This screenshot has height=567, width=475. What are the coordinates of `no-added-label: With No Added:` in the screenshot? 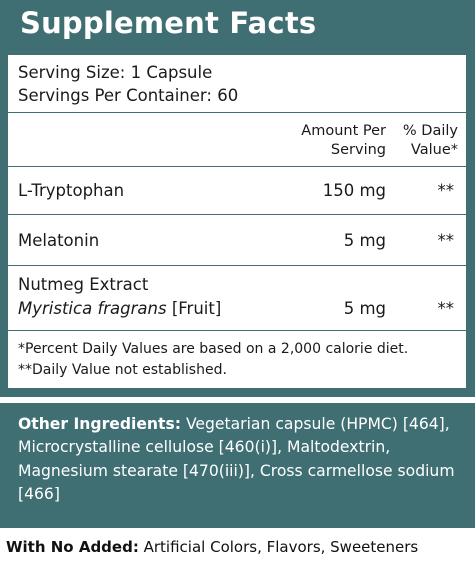 It's located at (72, 547).